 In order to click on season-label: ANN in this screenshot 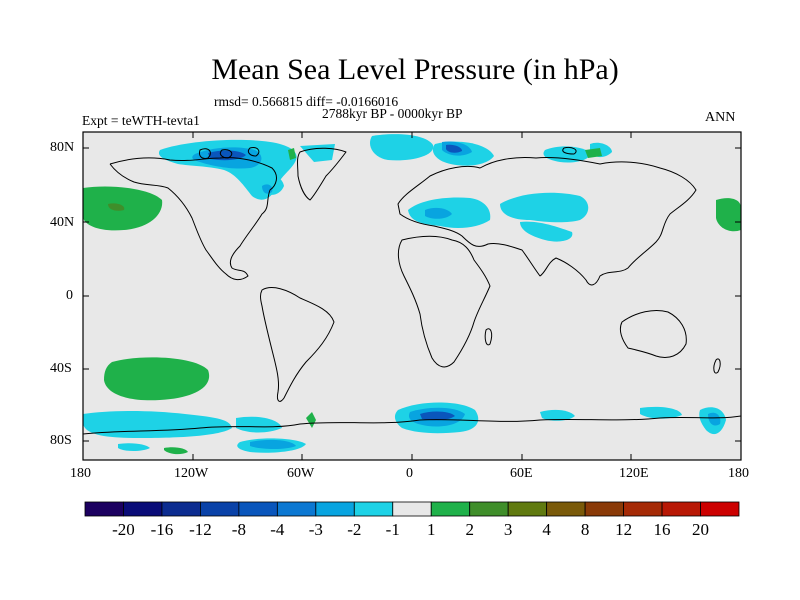, I will do `click(720, 117)`.